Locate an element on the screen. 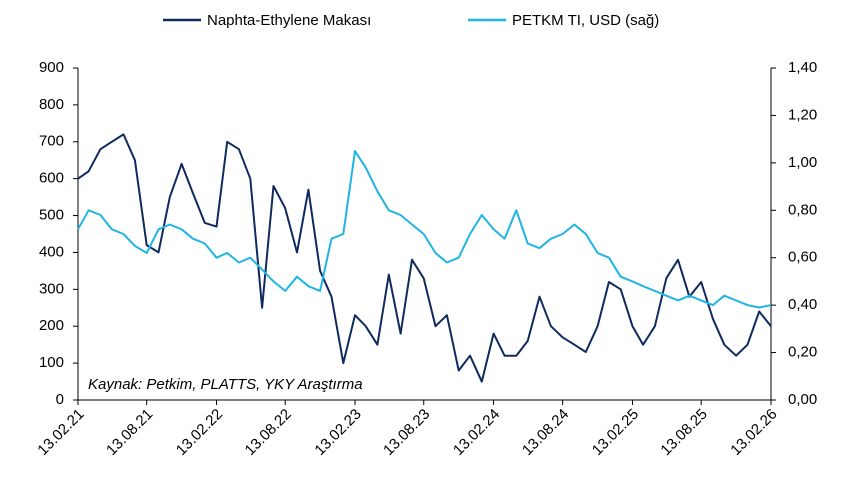 This screenshot has height=492, width=844. legend-label: PETKM TI, USD (sağ) is located at coordinates (585, 20).